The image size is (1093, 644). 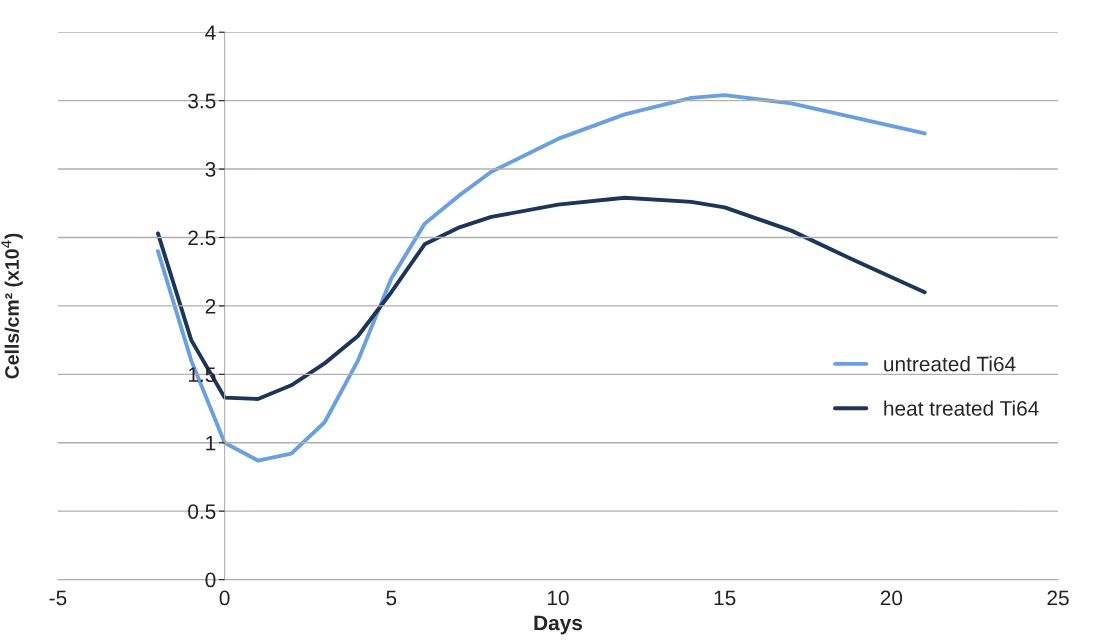 I want to click on y-tick-label: 0, so click(x=210, y=580).